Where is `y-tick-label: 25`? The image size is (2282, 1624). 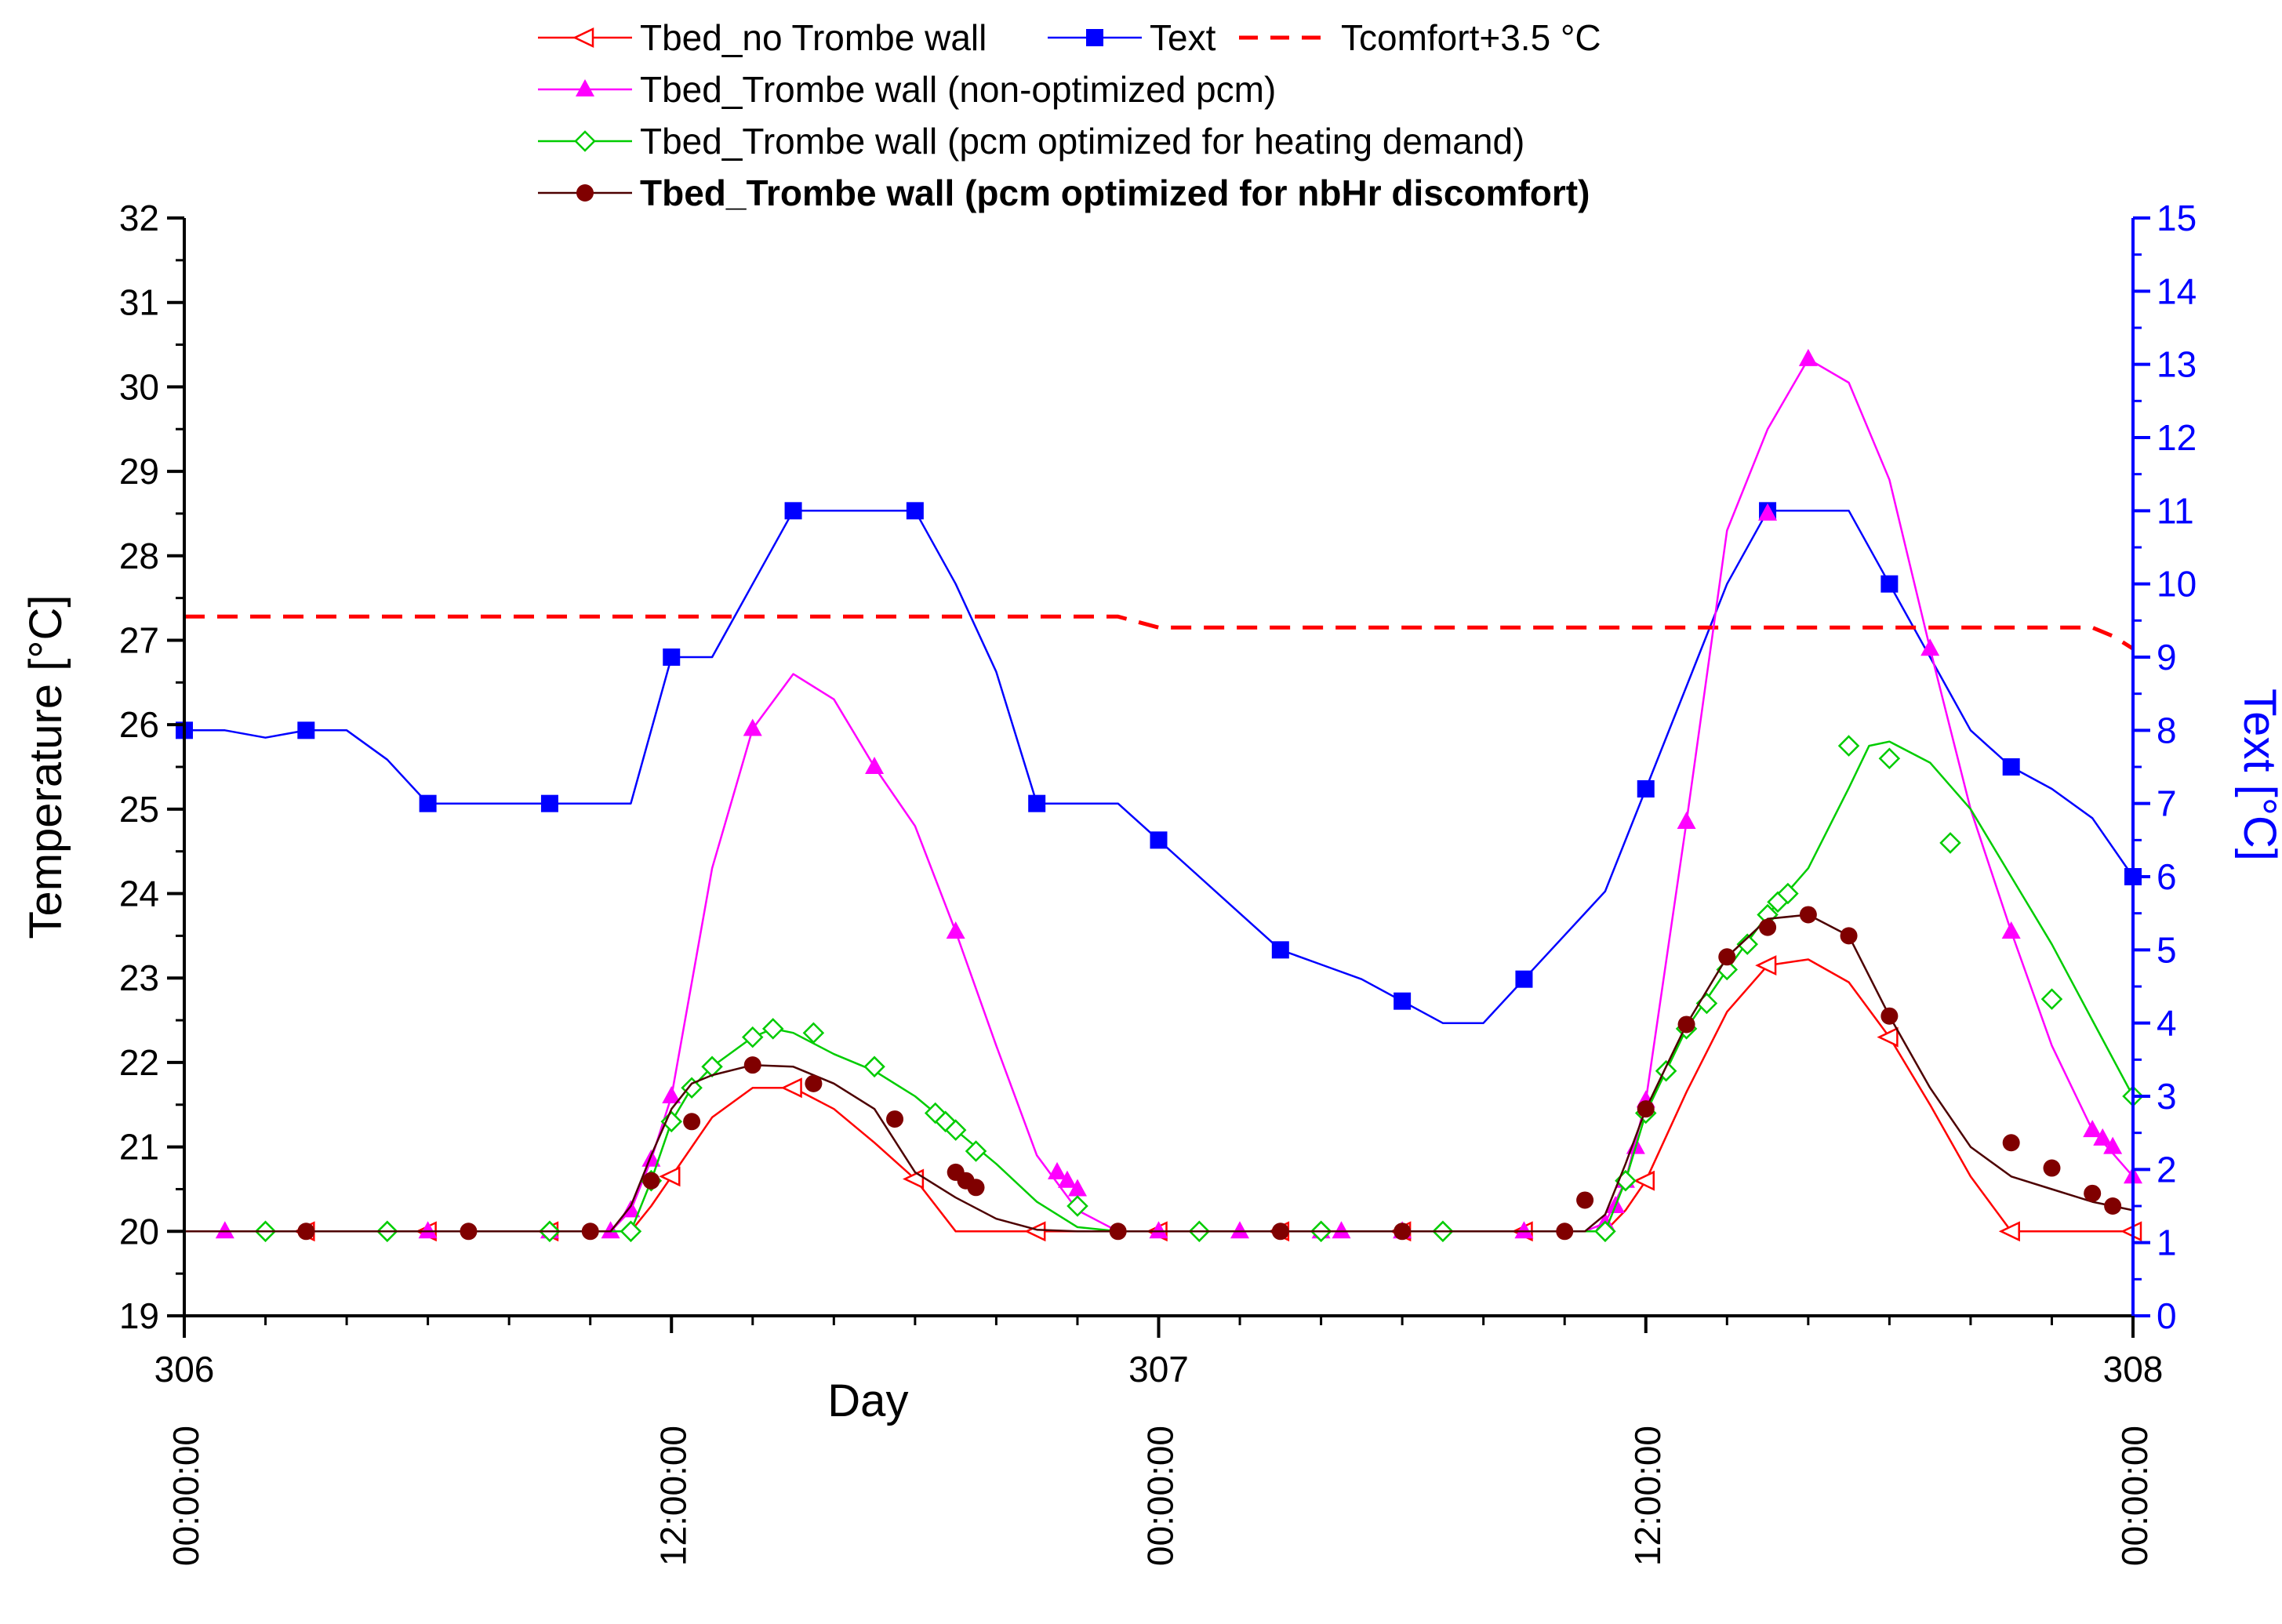
y-tick-label: 25 is located at coordinates (139, 810).